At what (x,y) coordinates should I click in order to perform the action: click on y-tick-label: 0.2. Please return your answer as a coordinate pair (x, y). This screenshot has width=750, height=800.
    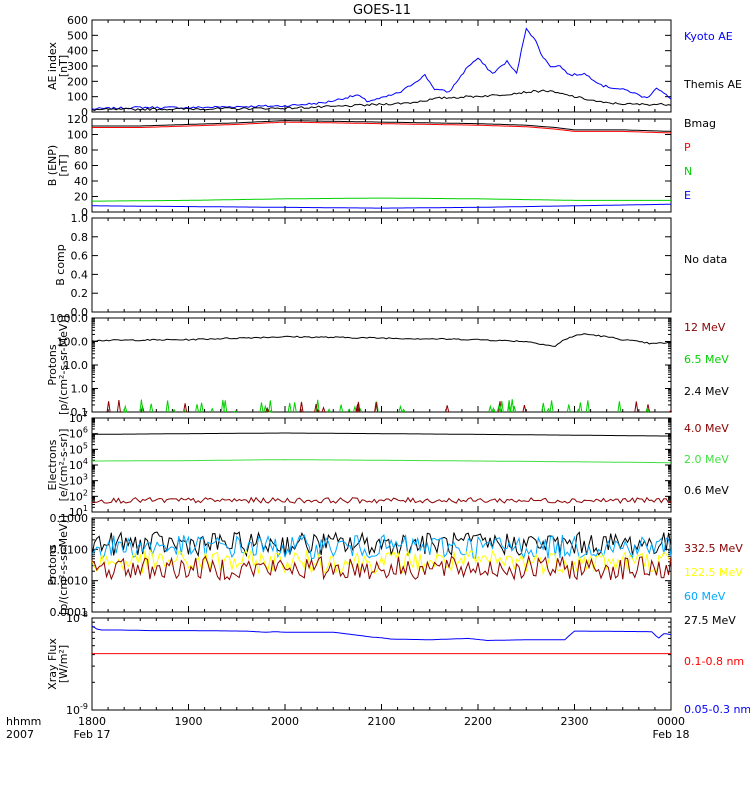
    Looking at the image, I should click on (80, 293).